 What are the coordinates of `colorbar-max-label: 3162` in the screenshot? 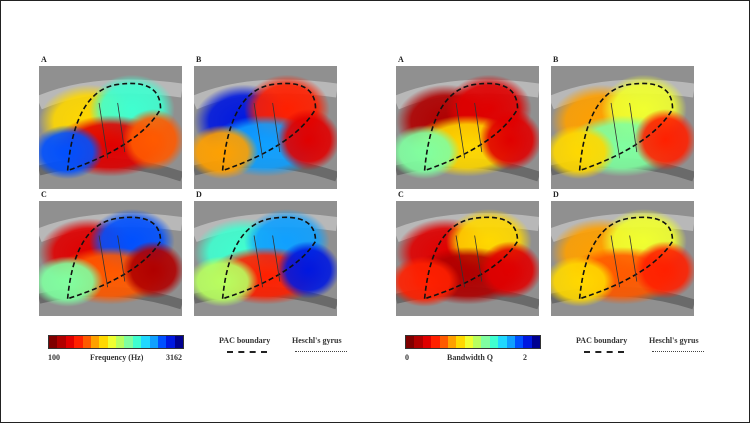 It's located at (174, 357).